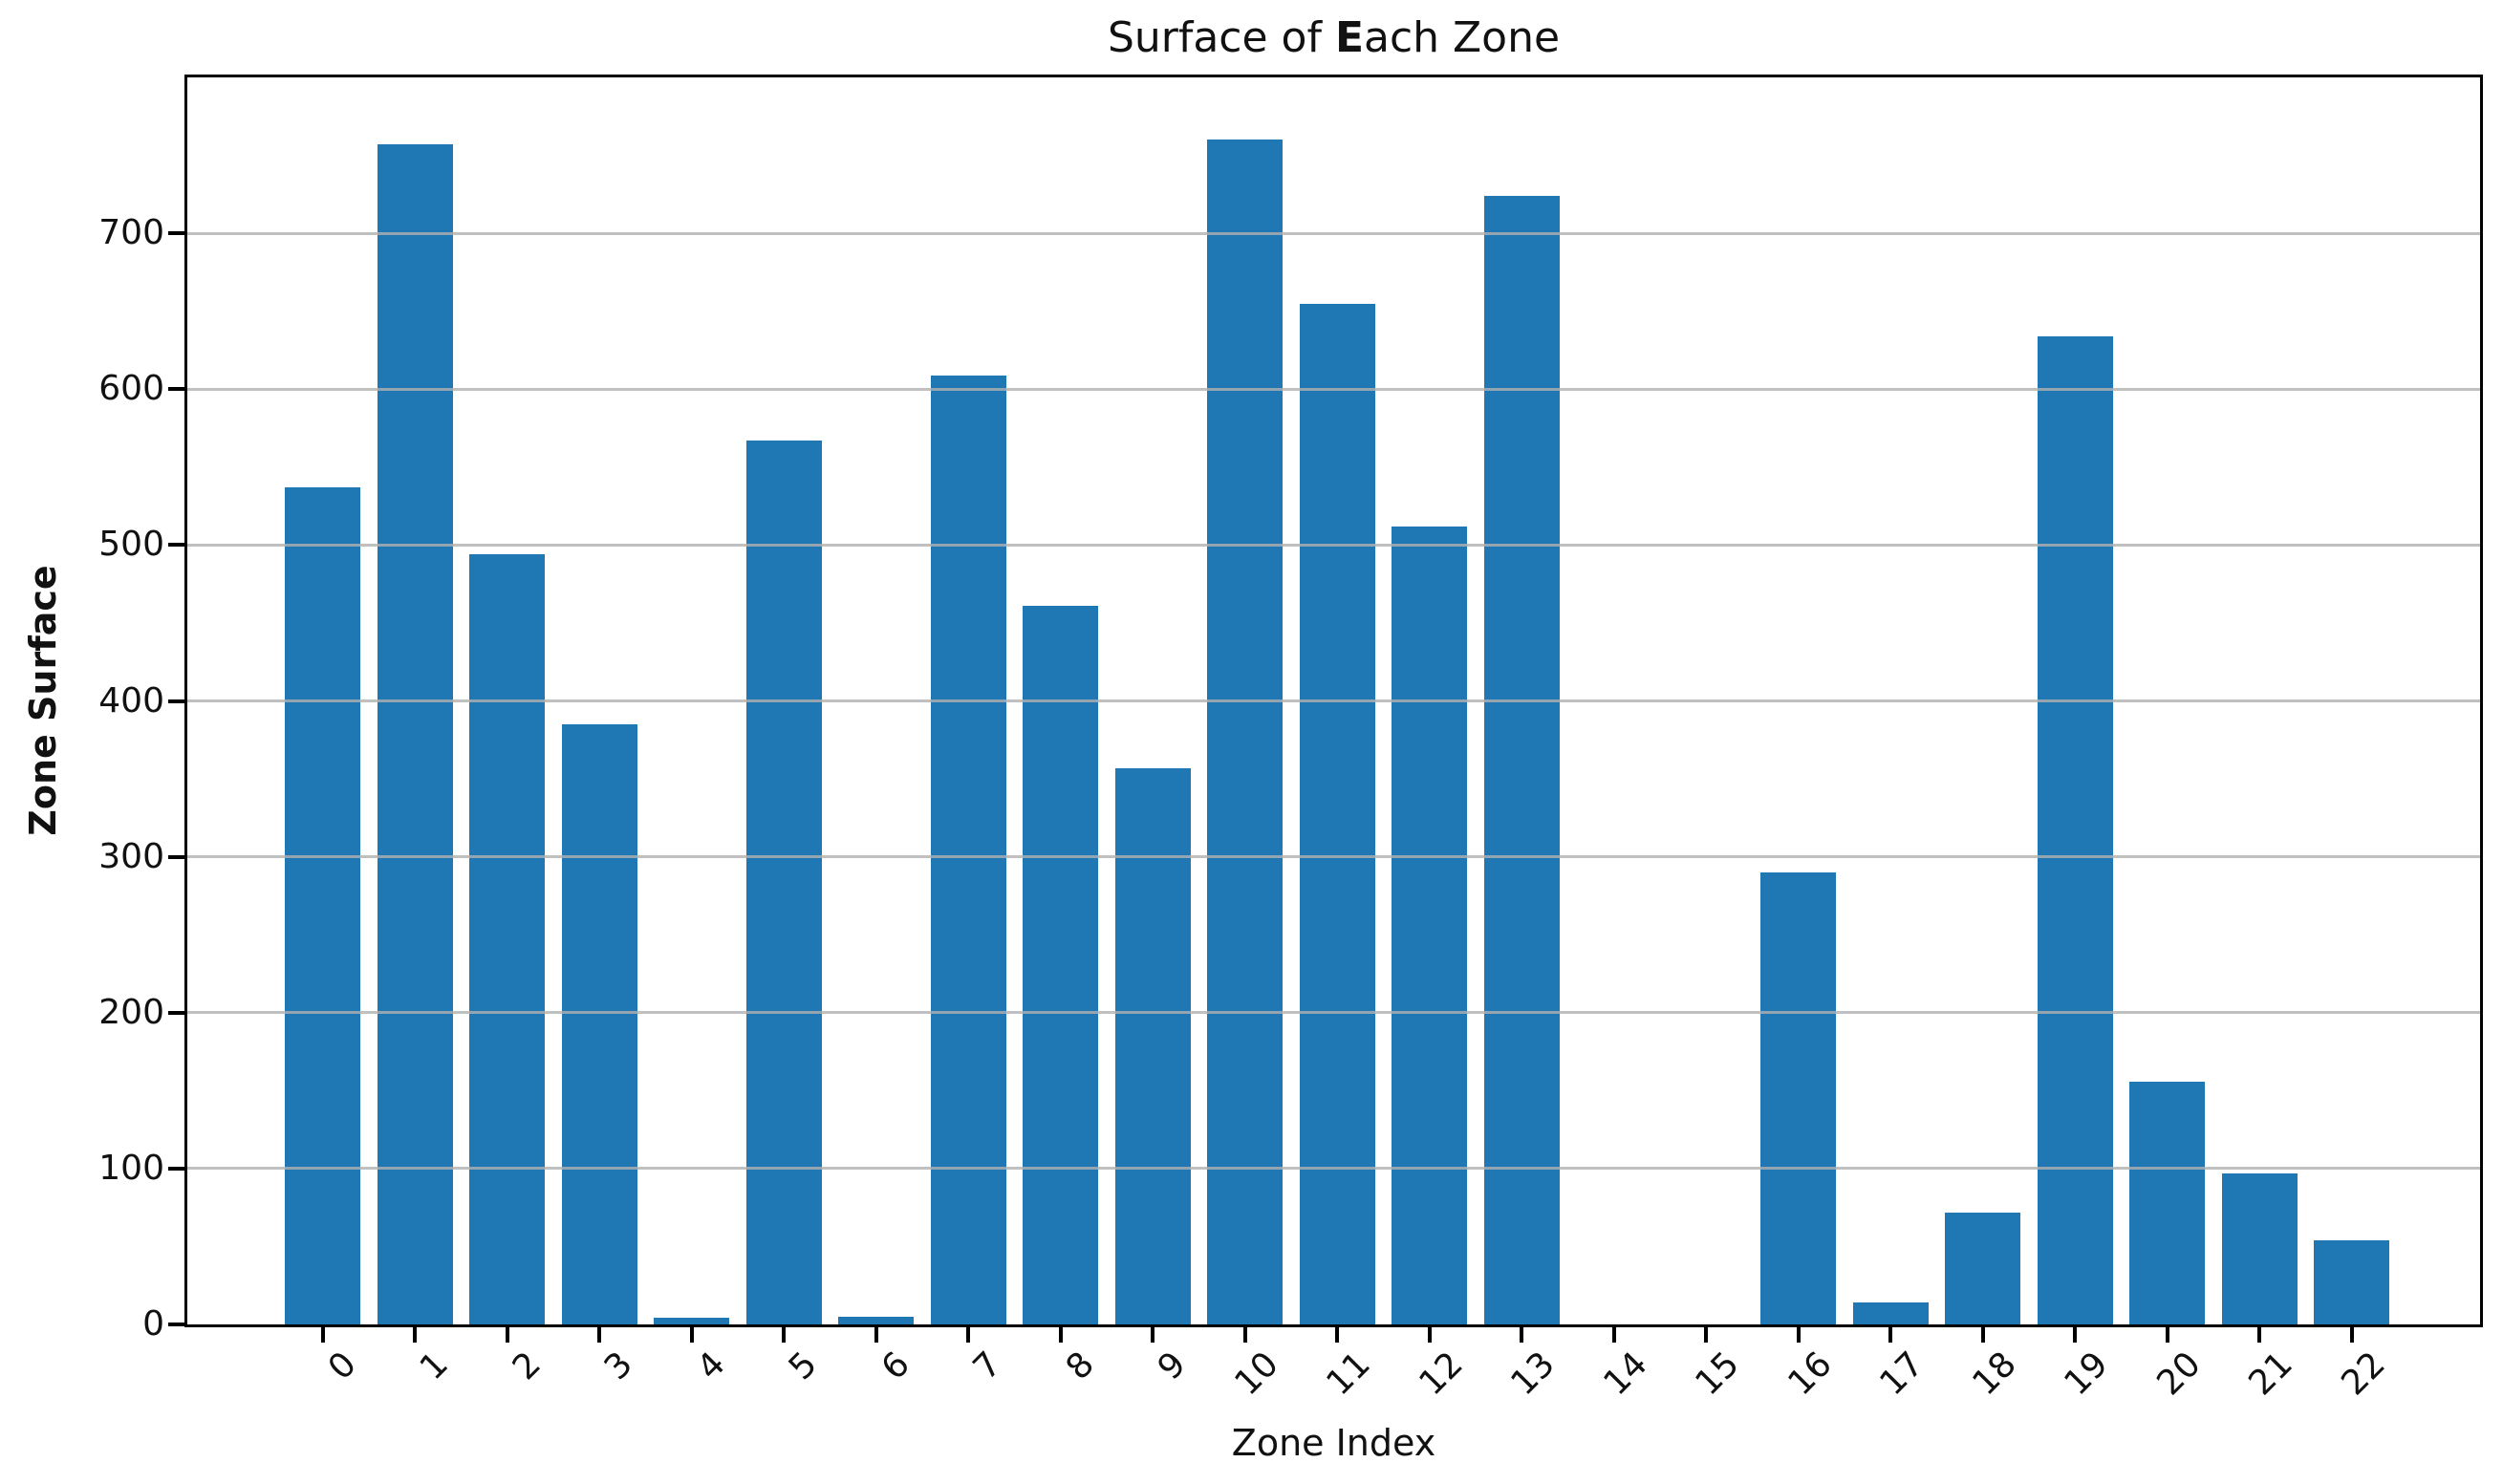 This screenshot has width=2503, height=1484. Describe the element at coordinates (153, 1324) in the screenshot. I see `y-tick-label: 0` at that location.